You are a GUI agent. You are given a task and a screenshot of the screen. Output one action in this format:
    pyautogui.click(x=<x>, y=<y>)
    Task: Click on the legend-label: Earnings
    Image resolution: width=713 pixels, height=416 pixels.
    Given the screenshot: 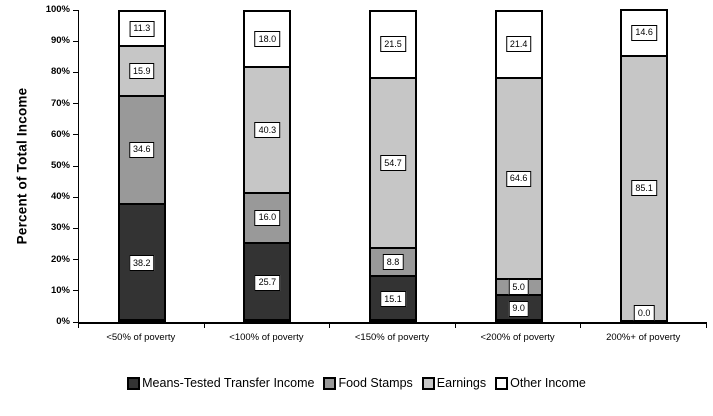 What is the action you would take?
    pyautogui.click(x=461, y=383)
    